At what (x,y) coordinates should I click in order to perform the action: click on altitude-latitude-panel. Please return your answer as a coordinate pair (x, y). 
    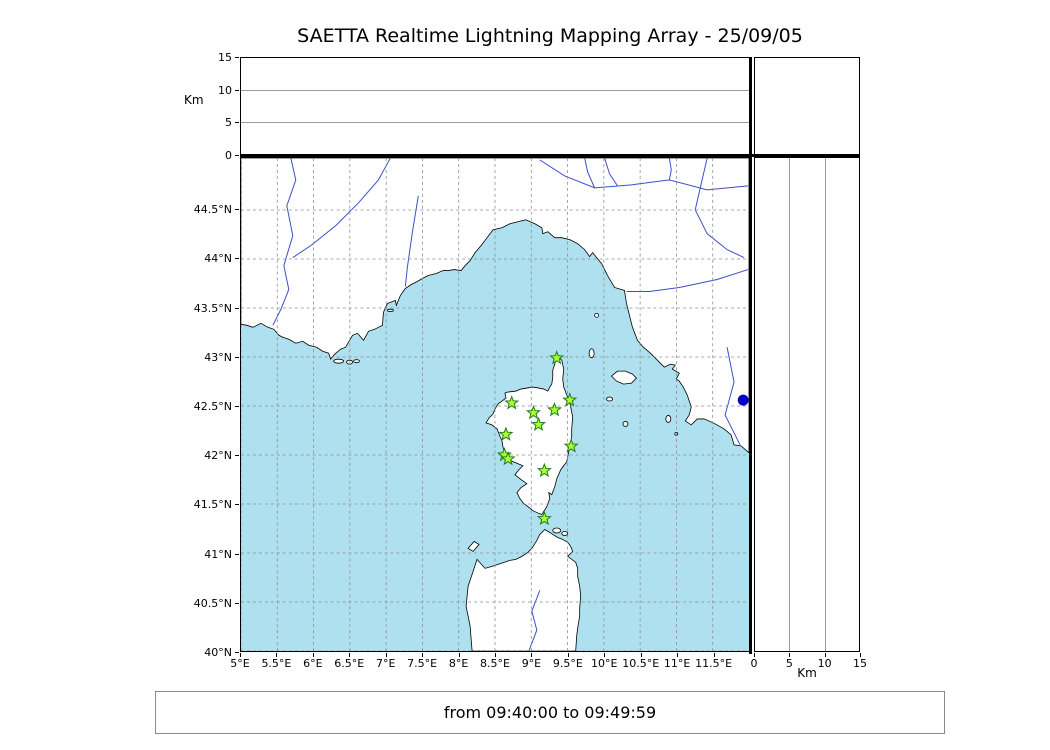
    Looking at the image, I should click on (807, 404).